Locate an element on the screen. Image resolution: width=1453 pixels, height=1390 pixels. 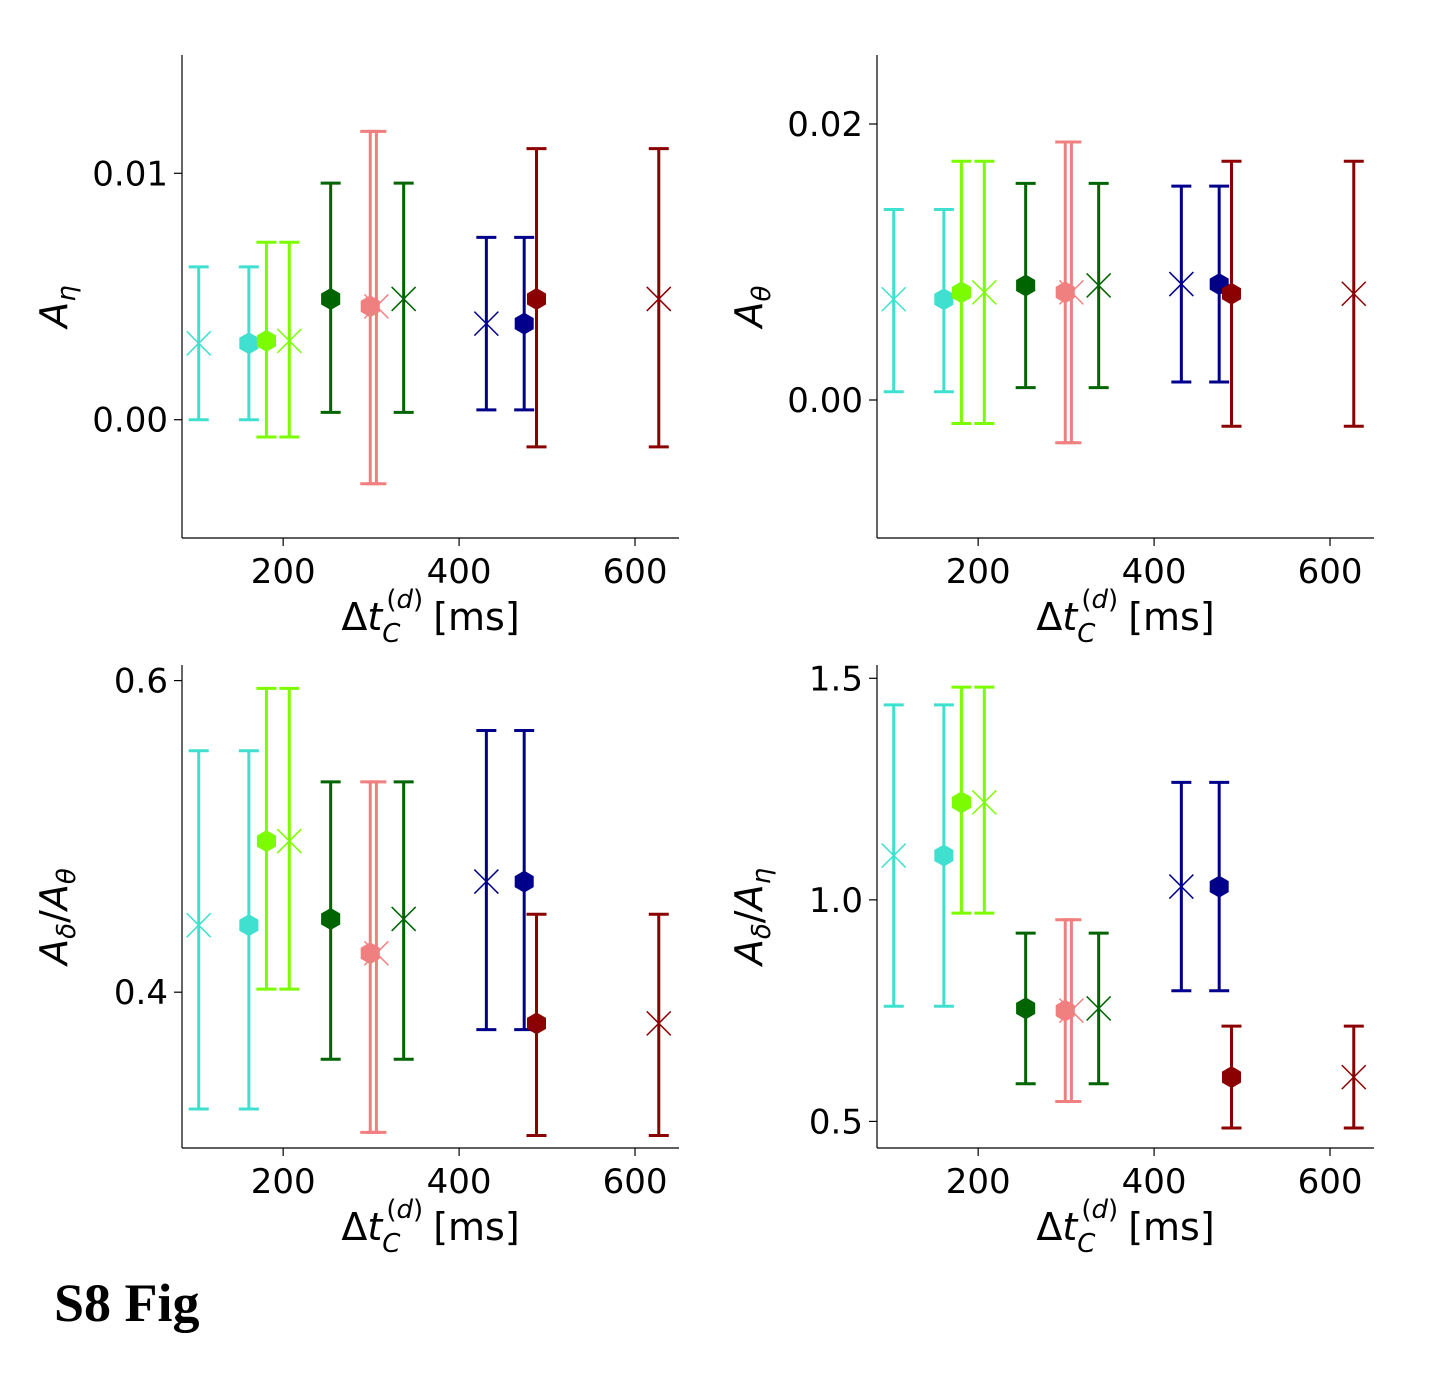
panel-1-series-10-darkred-hexagon is located at coordinates (1231, 293).